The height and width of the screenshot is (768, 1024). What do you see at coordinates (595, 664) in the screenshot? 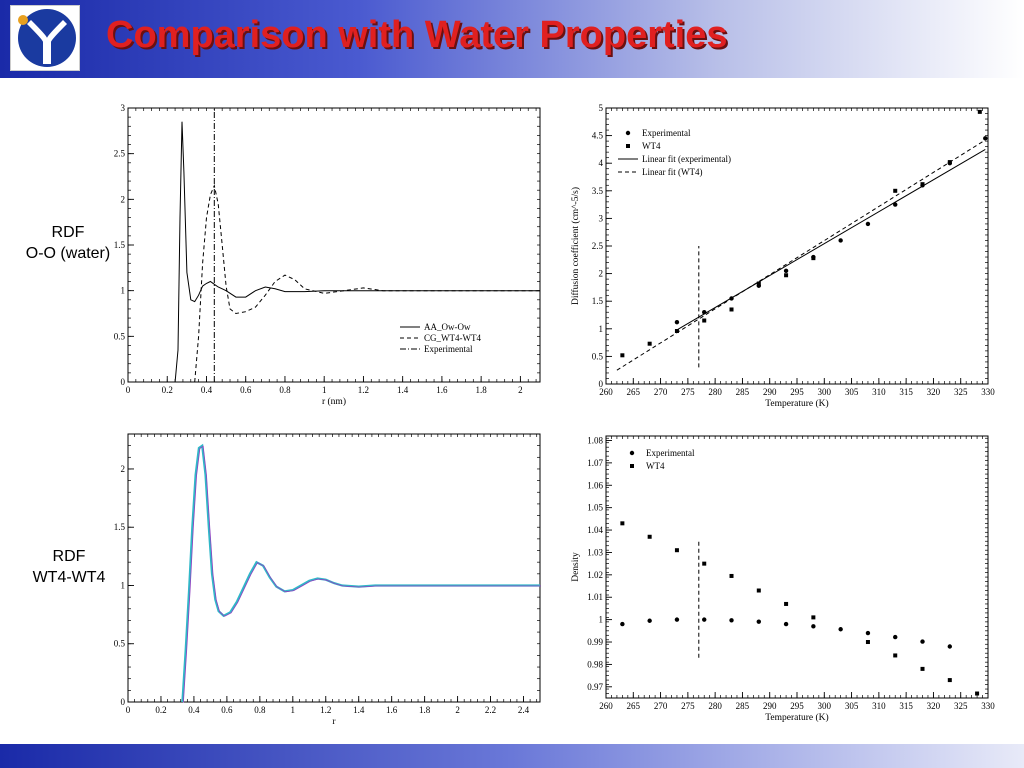
I see `y-tick-label: 0.98` at bounding box center [595, 664].